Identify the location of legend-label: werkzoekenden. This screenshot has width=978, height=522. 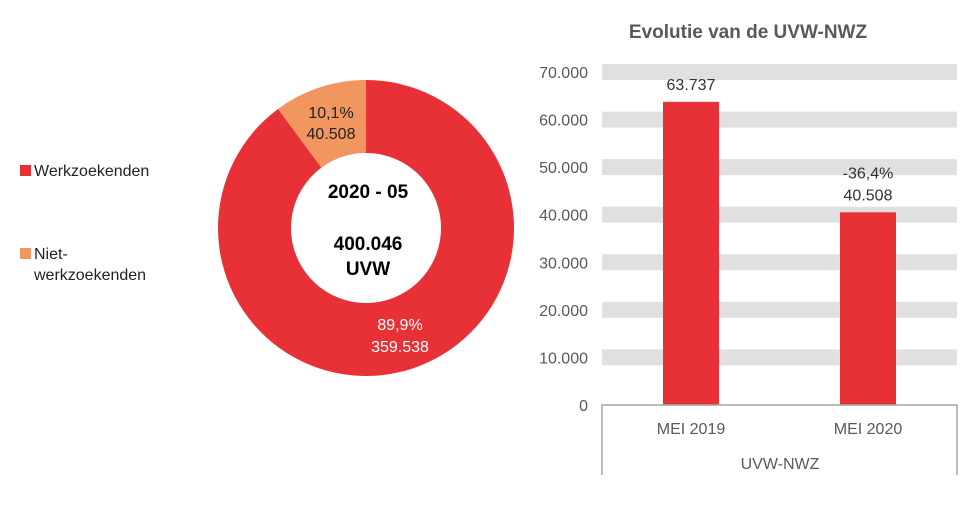
(89, 275).